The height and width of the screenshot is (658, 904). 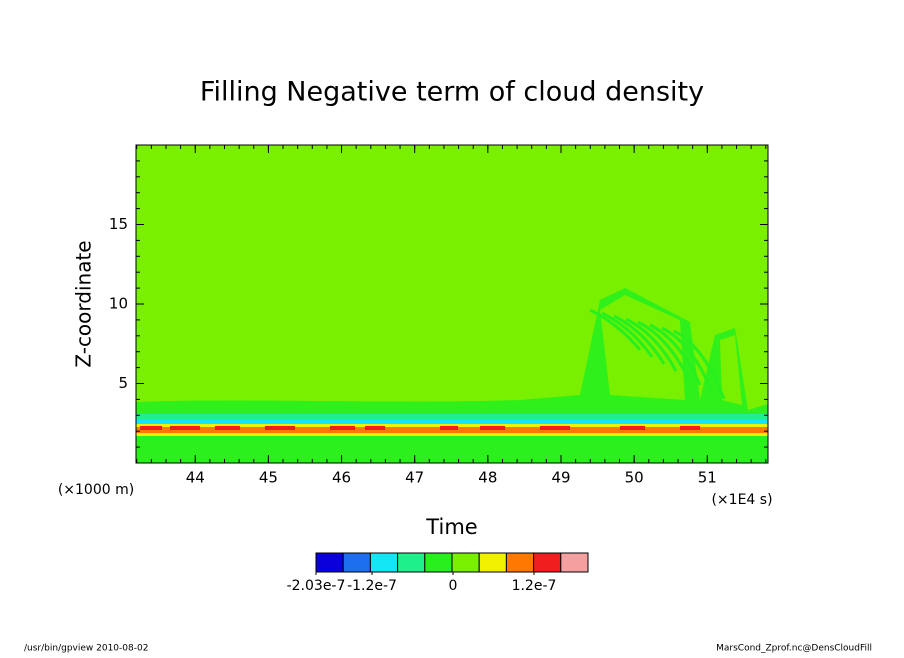 I want to click on field-region, so click(x=731, y=370).